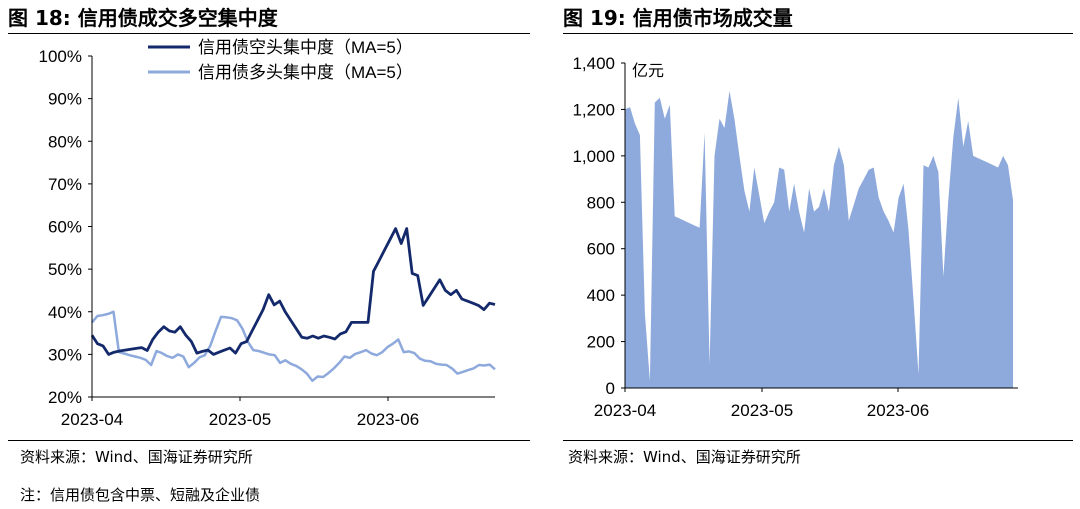 Image resolution: width=1080 pixels, height=509 pixels. What do you see at coordinates (684, 457) in the screenshot?
I see `right-source-note: 资料来源：Wind、国海证券研究所` at bounding box center [684, 457].